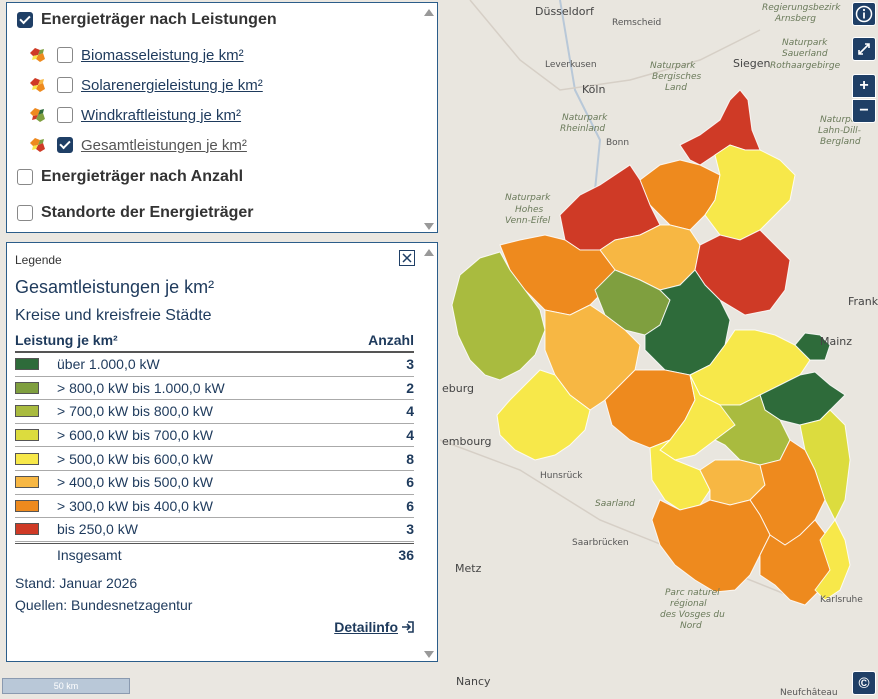  What do you see at coordinates (115, 287) in the screenshot?
I see `legend-title: Gesamtleistungen je km²` at bounding box center [115, 287].